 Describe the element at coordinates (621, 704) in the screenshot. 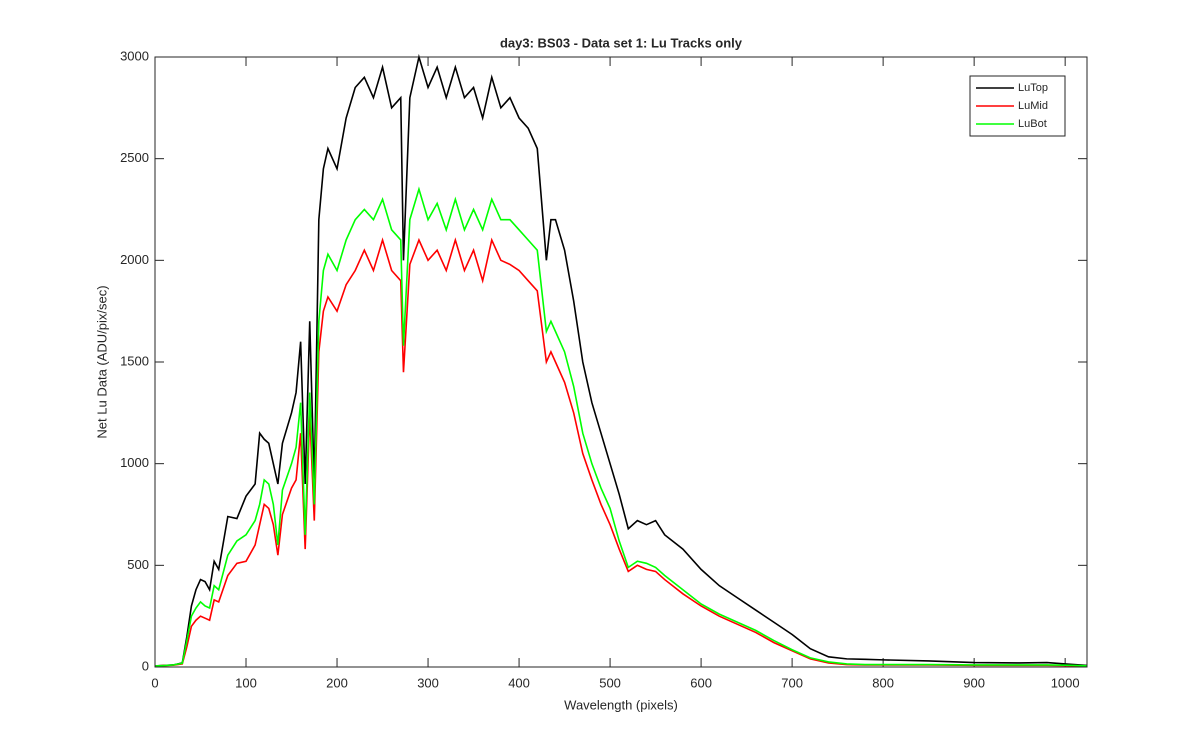

I see `x-axis-label: Wavelength (pixels)` at that location.